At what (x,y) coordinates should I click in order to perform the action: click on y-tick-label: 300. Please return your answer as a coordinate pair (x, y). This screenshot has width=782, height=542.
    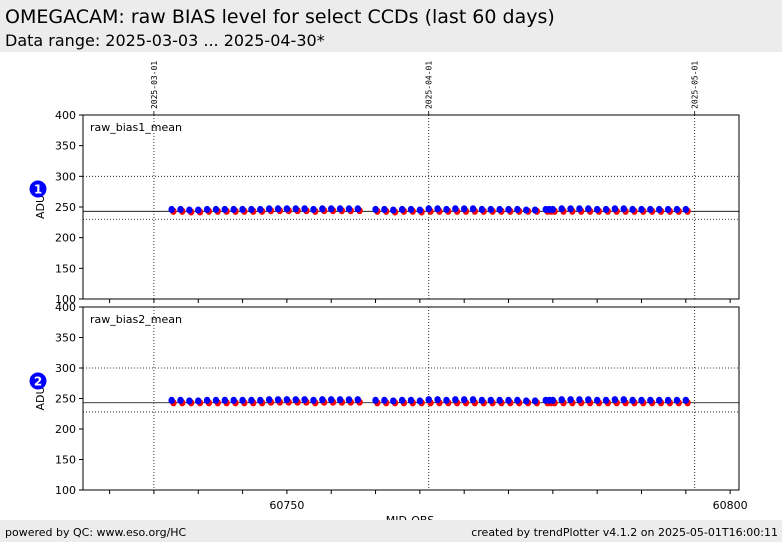
    Looking at the image, I should click on (65, 368).